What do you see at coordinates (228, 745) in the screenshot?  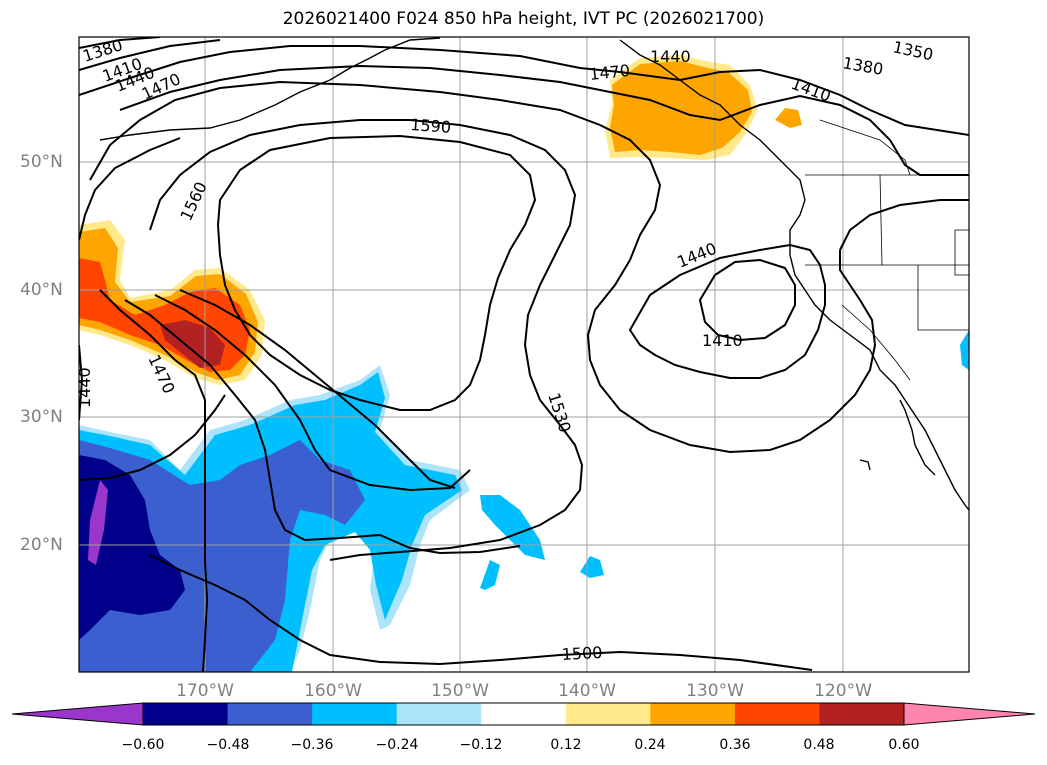 I see `colorbar-tick: −0.48` at bounding box center [228, 745].